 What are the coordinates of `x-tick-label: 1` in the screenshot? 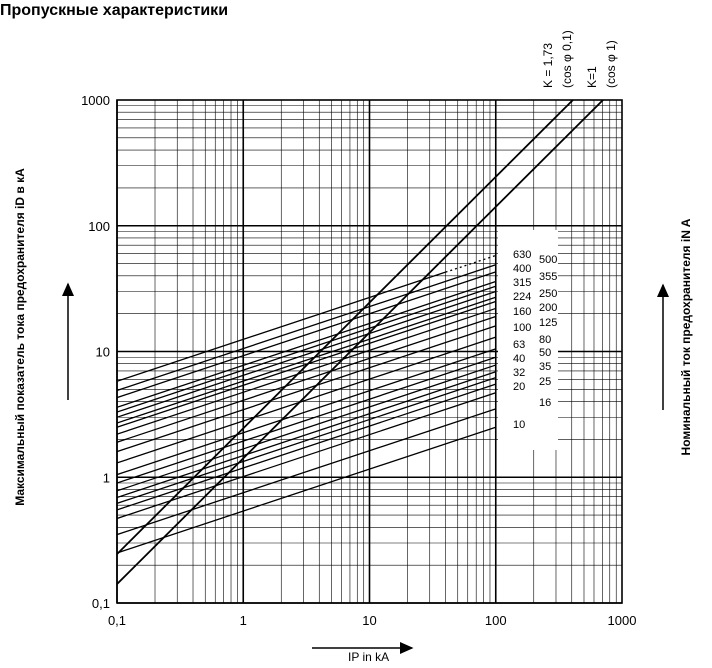 It's located at (243, 620).